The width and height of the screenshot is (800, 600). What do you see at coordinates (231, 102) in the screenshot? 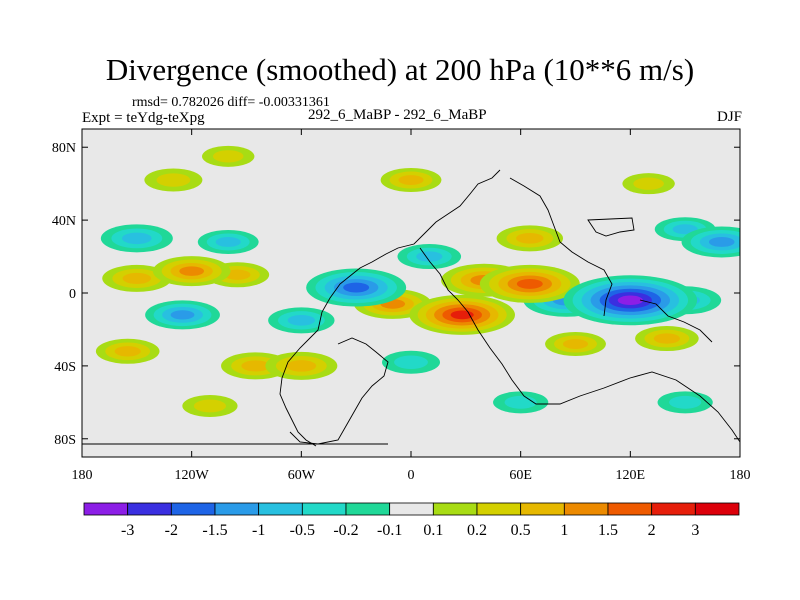
I see `rmsd-diff-stats: rmsd= 0.782026 diff= -0.00331361` at bounding box center [231, 102].